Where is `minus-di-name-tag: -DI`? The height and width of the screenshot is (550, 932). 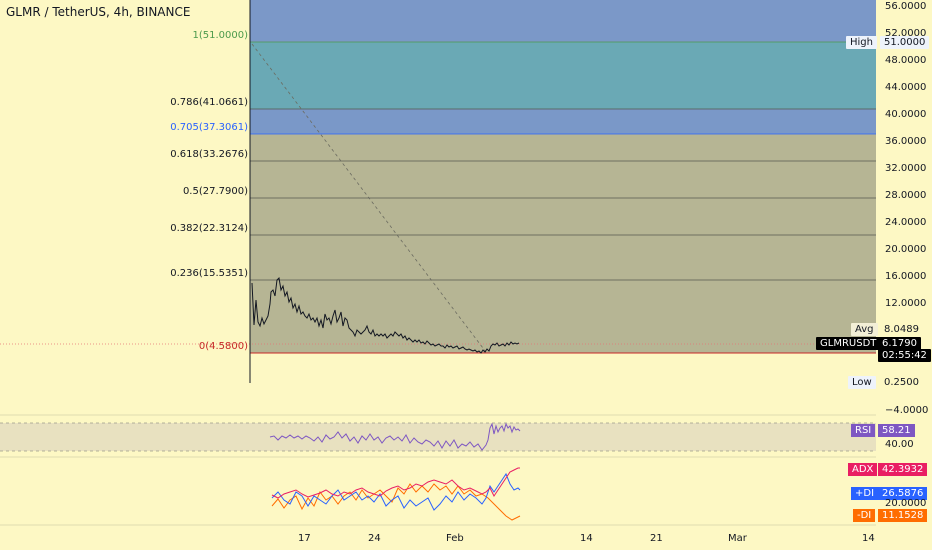 minus-di-name-tag: -DI is located at coordinates (864, 515).